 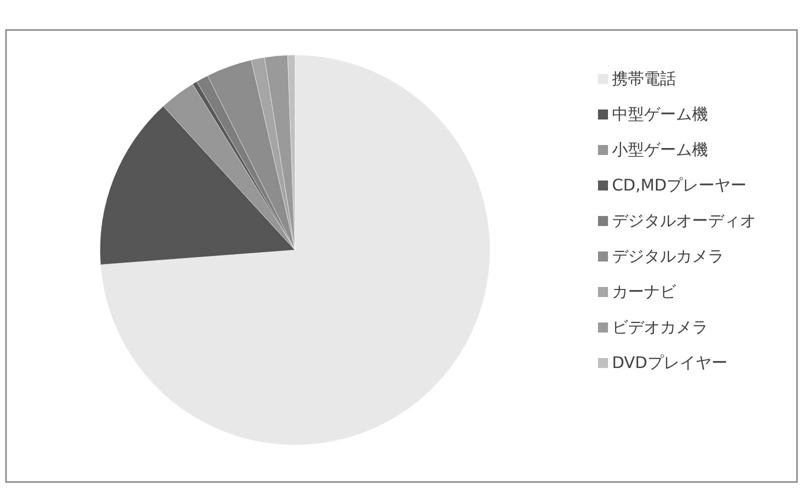 I want to click on legend-label: 中型ゲーム機, so click(x=660, y=114).